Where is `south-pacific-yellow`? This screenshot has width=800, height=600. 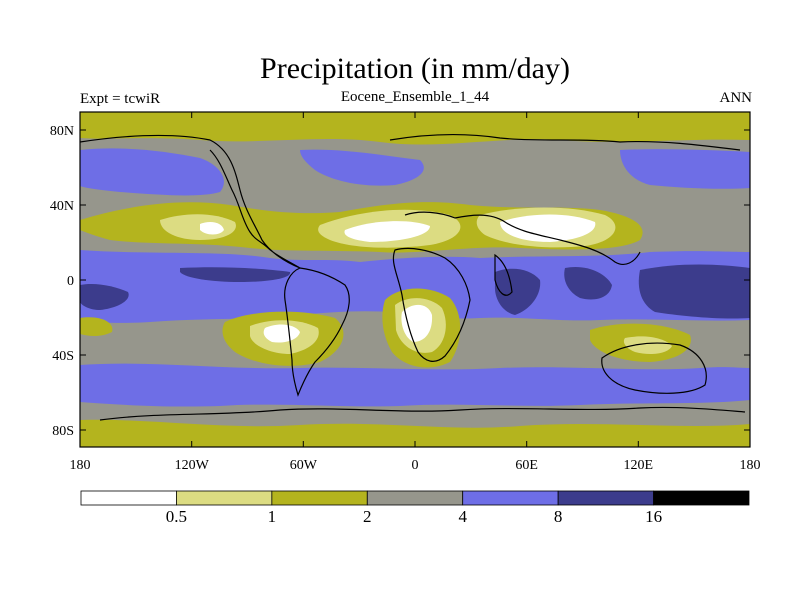
south-pacific-yellow is located at coordinates (96, 326).